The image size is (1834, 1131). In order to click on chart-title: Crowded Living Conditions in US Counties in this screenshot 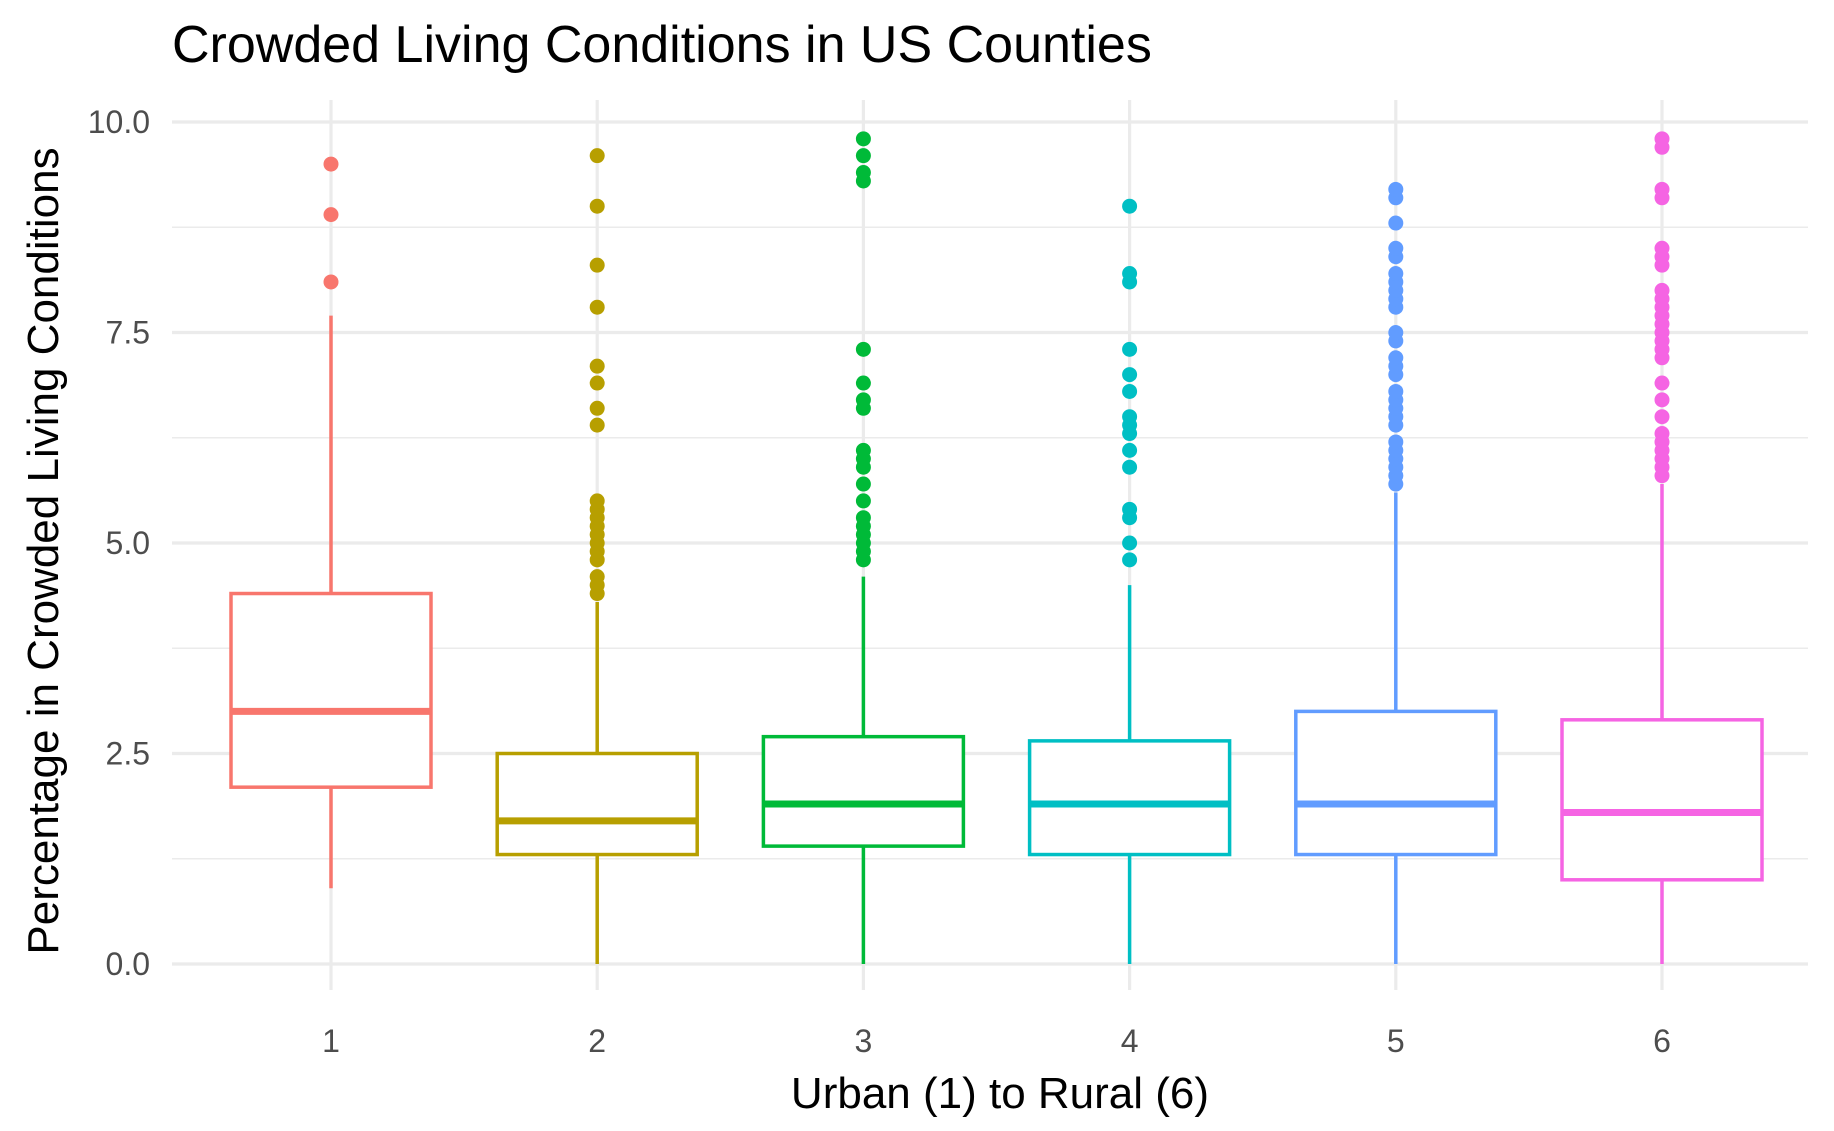, I will do `click(662, 45)`.